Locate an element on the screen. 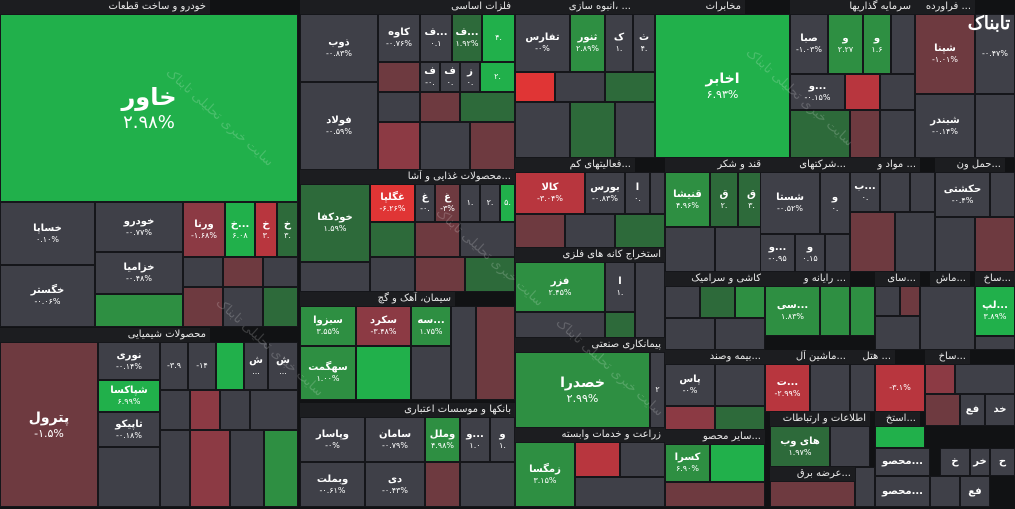 This screenshot has height=509, width=1015. stock-tile: ۵. is located at coordinates (507, 203).